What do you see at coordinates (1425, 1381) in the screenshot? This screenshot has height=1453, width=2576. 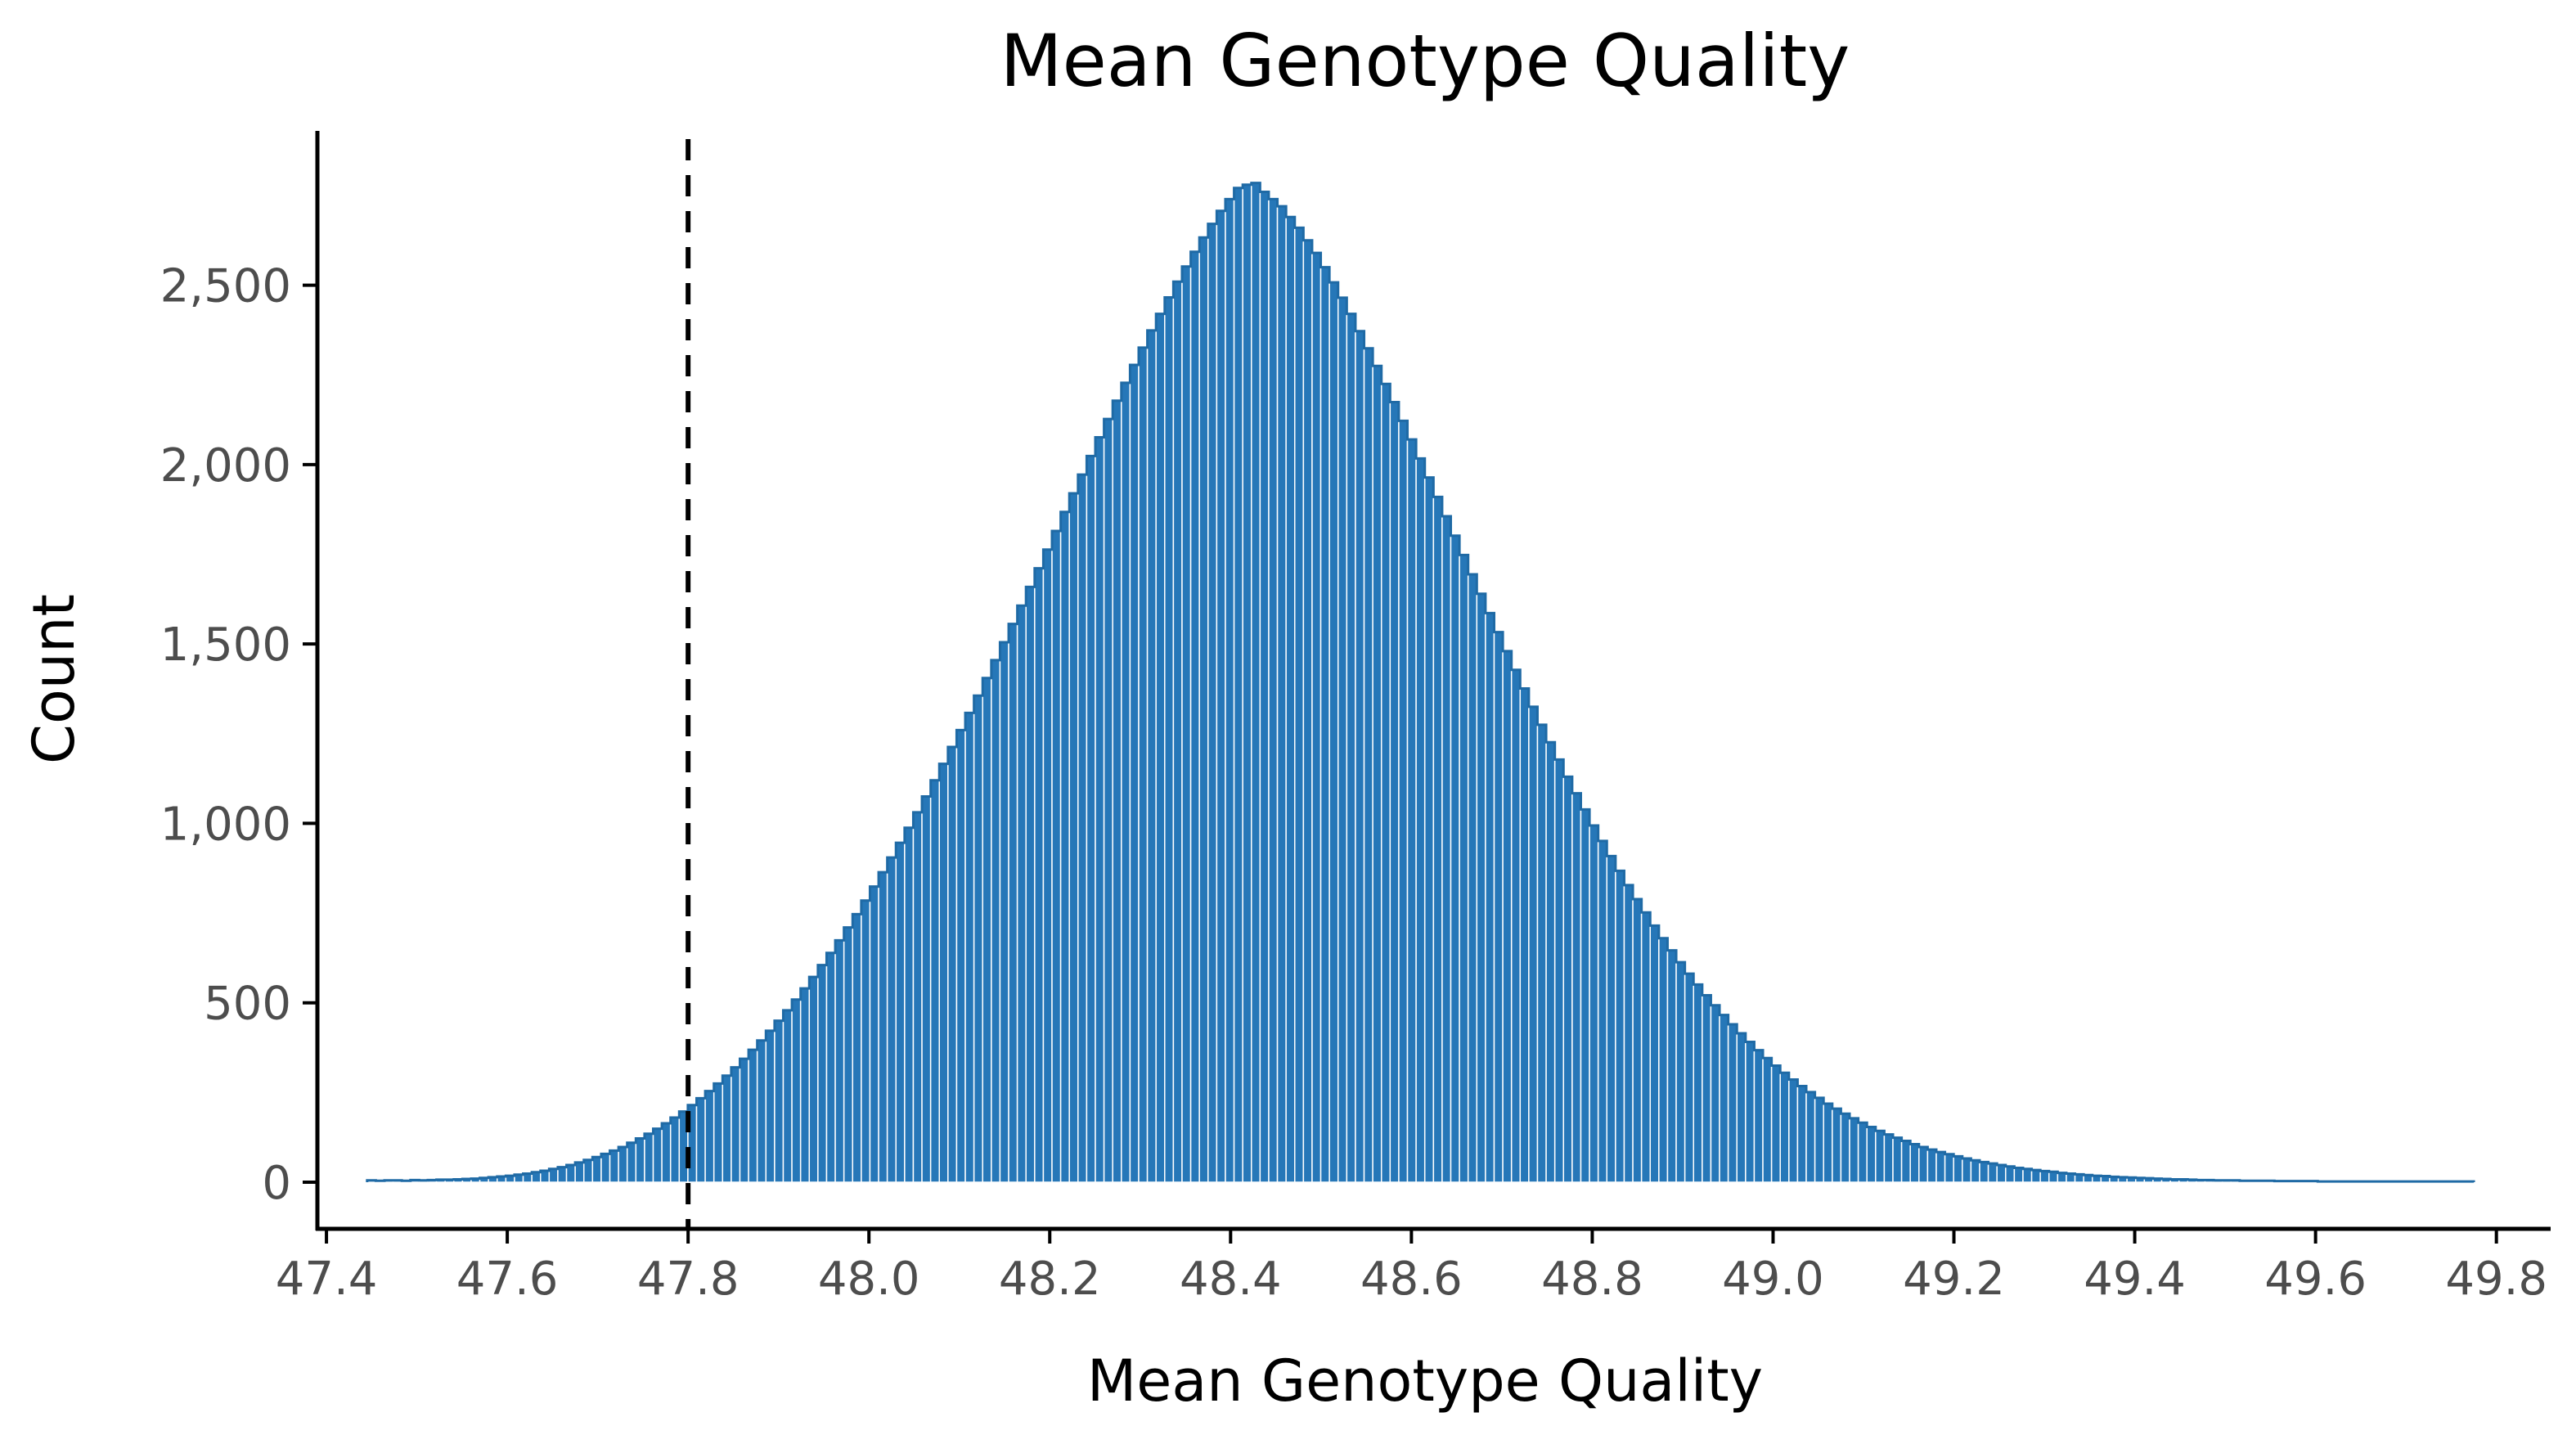 I see `x-axis-title: Mean Genotype Quality` at bounding box center [1425, 1381].